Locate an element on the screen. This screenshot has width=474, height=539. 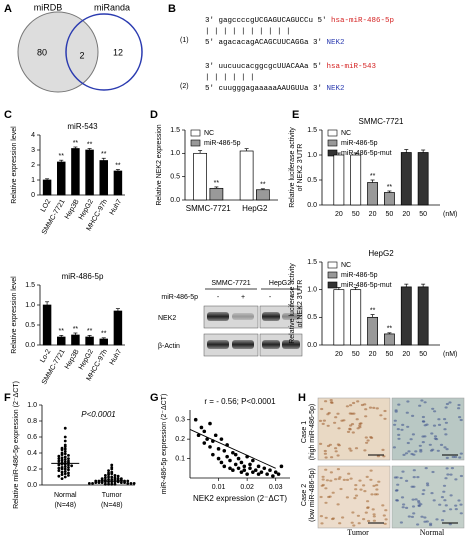
x-tick-label: SMMC-7721 is located at coordinates (208, 208).